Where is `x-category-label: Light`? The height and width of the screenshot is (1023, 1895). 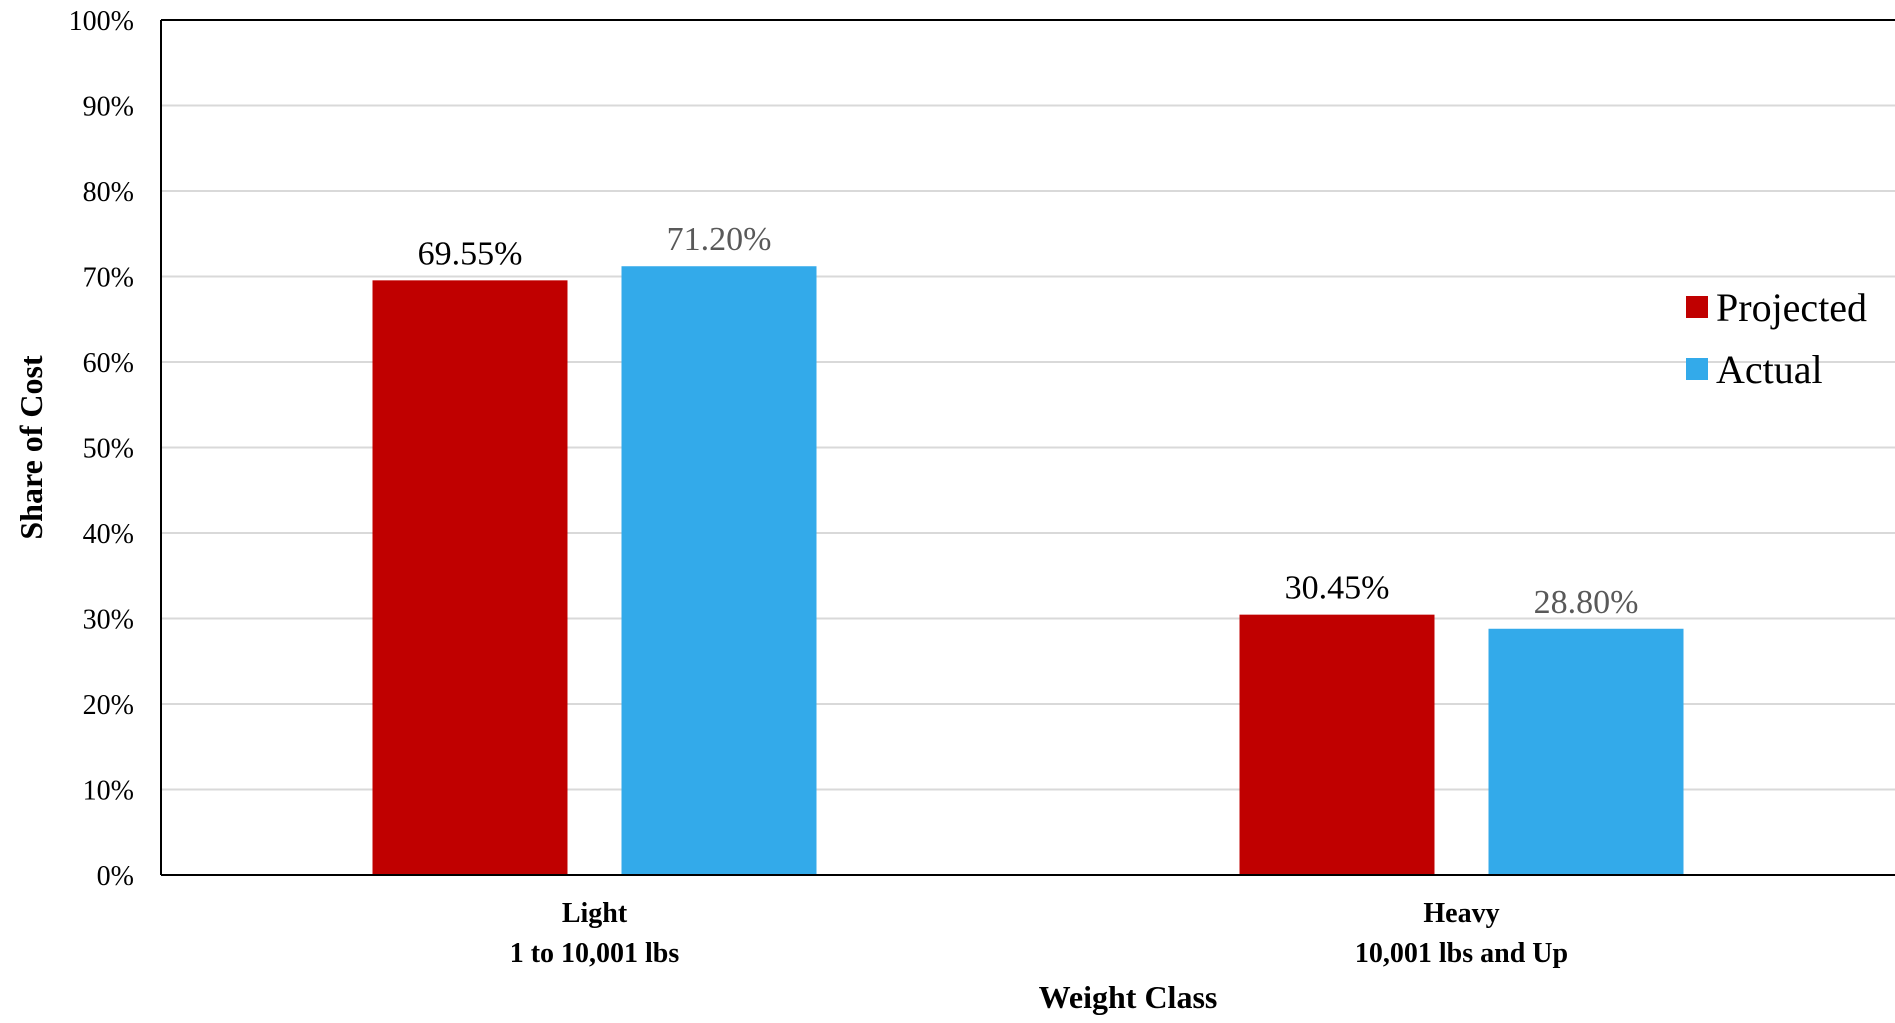 x-category-label: Light is located at coordinates (595, 913).